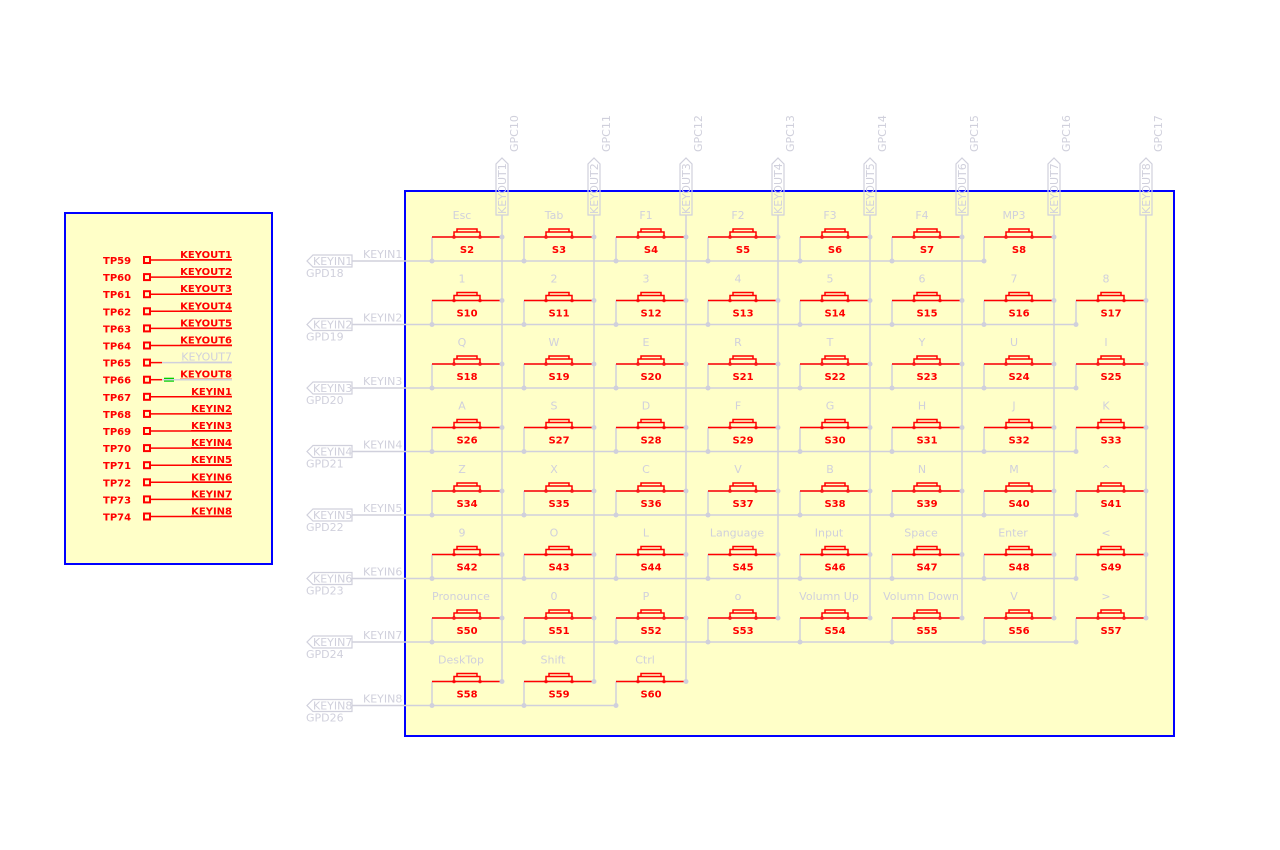  I want to click on key-label: >, so click(1105, 596).